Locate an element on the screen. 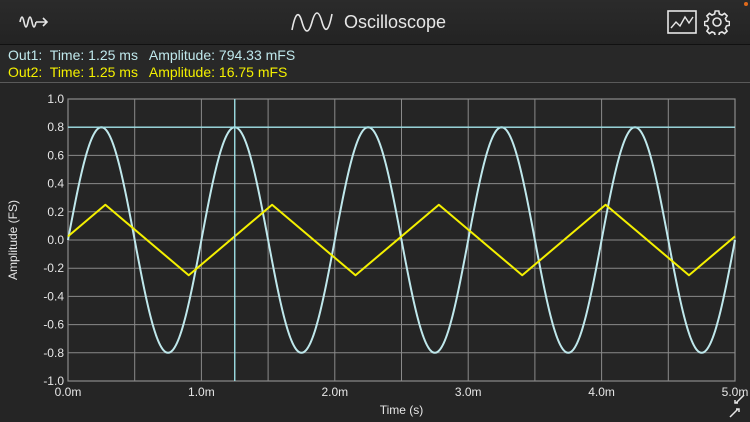 This screenshot has height=422, width=750. y-tick-label: -0.2 is located at coordinates (53, 268).